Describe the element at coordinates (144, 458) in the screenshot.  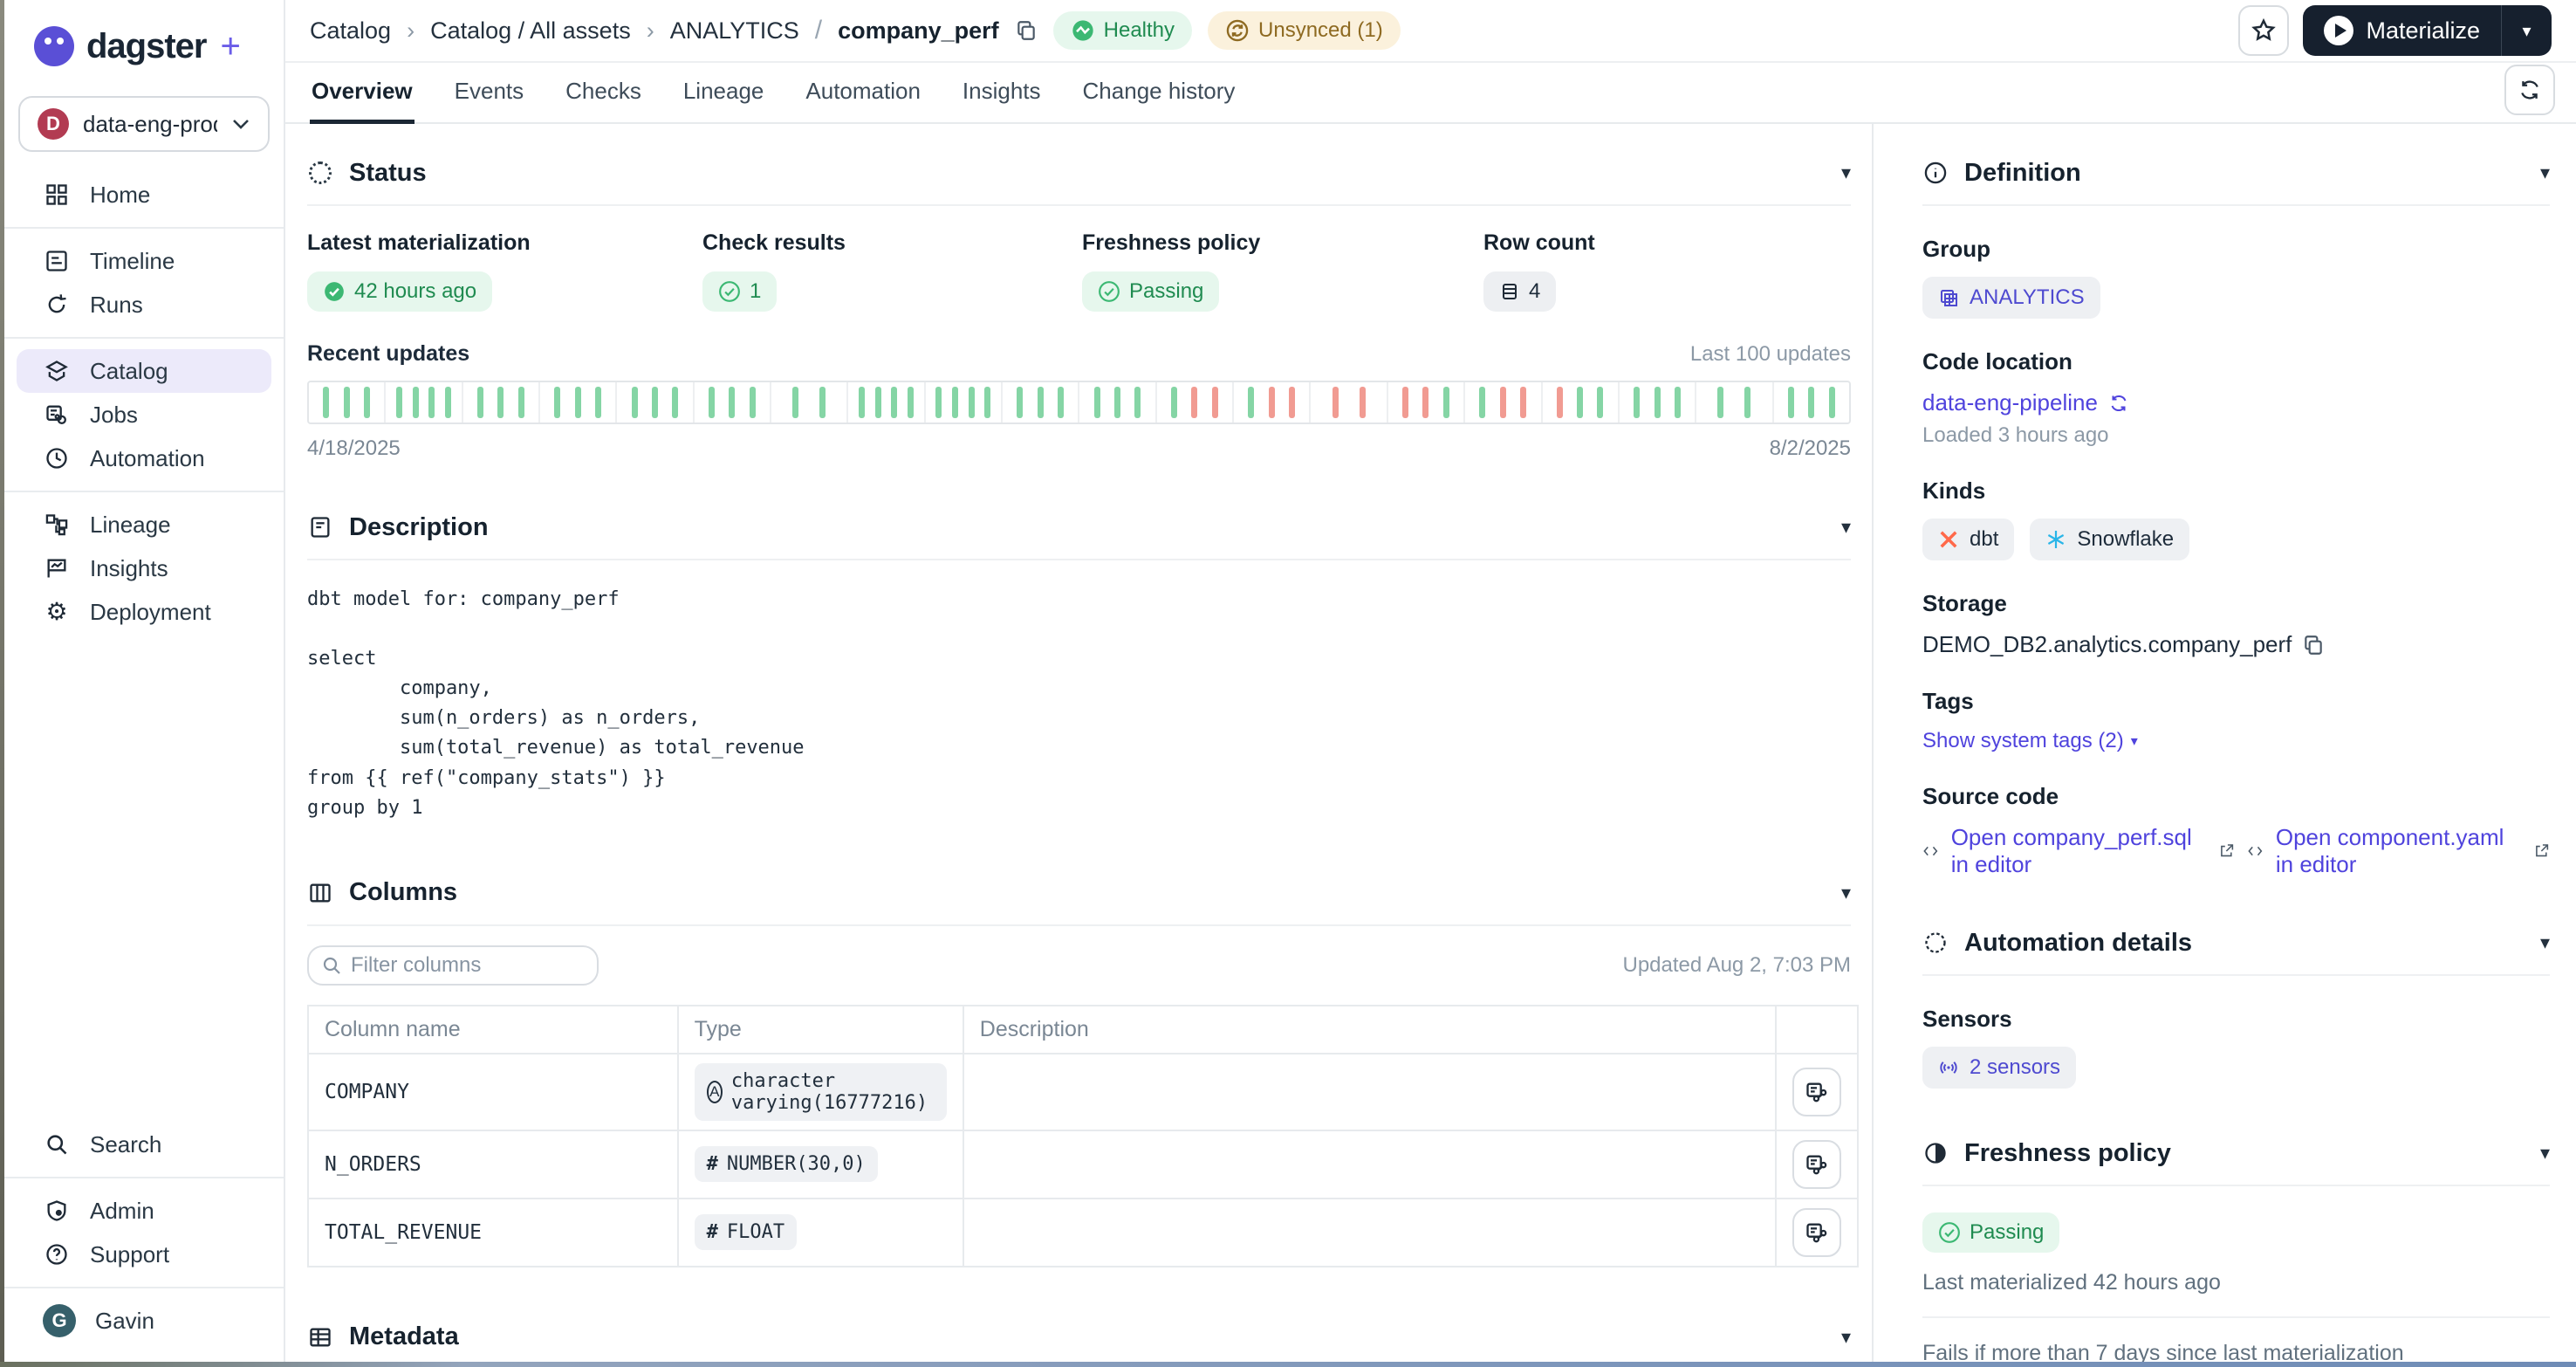
I see `sidebar-item-automation: Automation` at that location.